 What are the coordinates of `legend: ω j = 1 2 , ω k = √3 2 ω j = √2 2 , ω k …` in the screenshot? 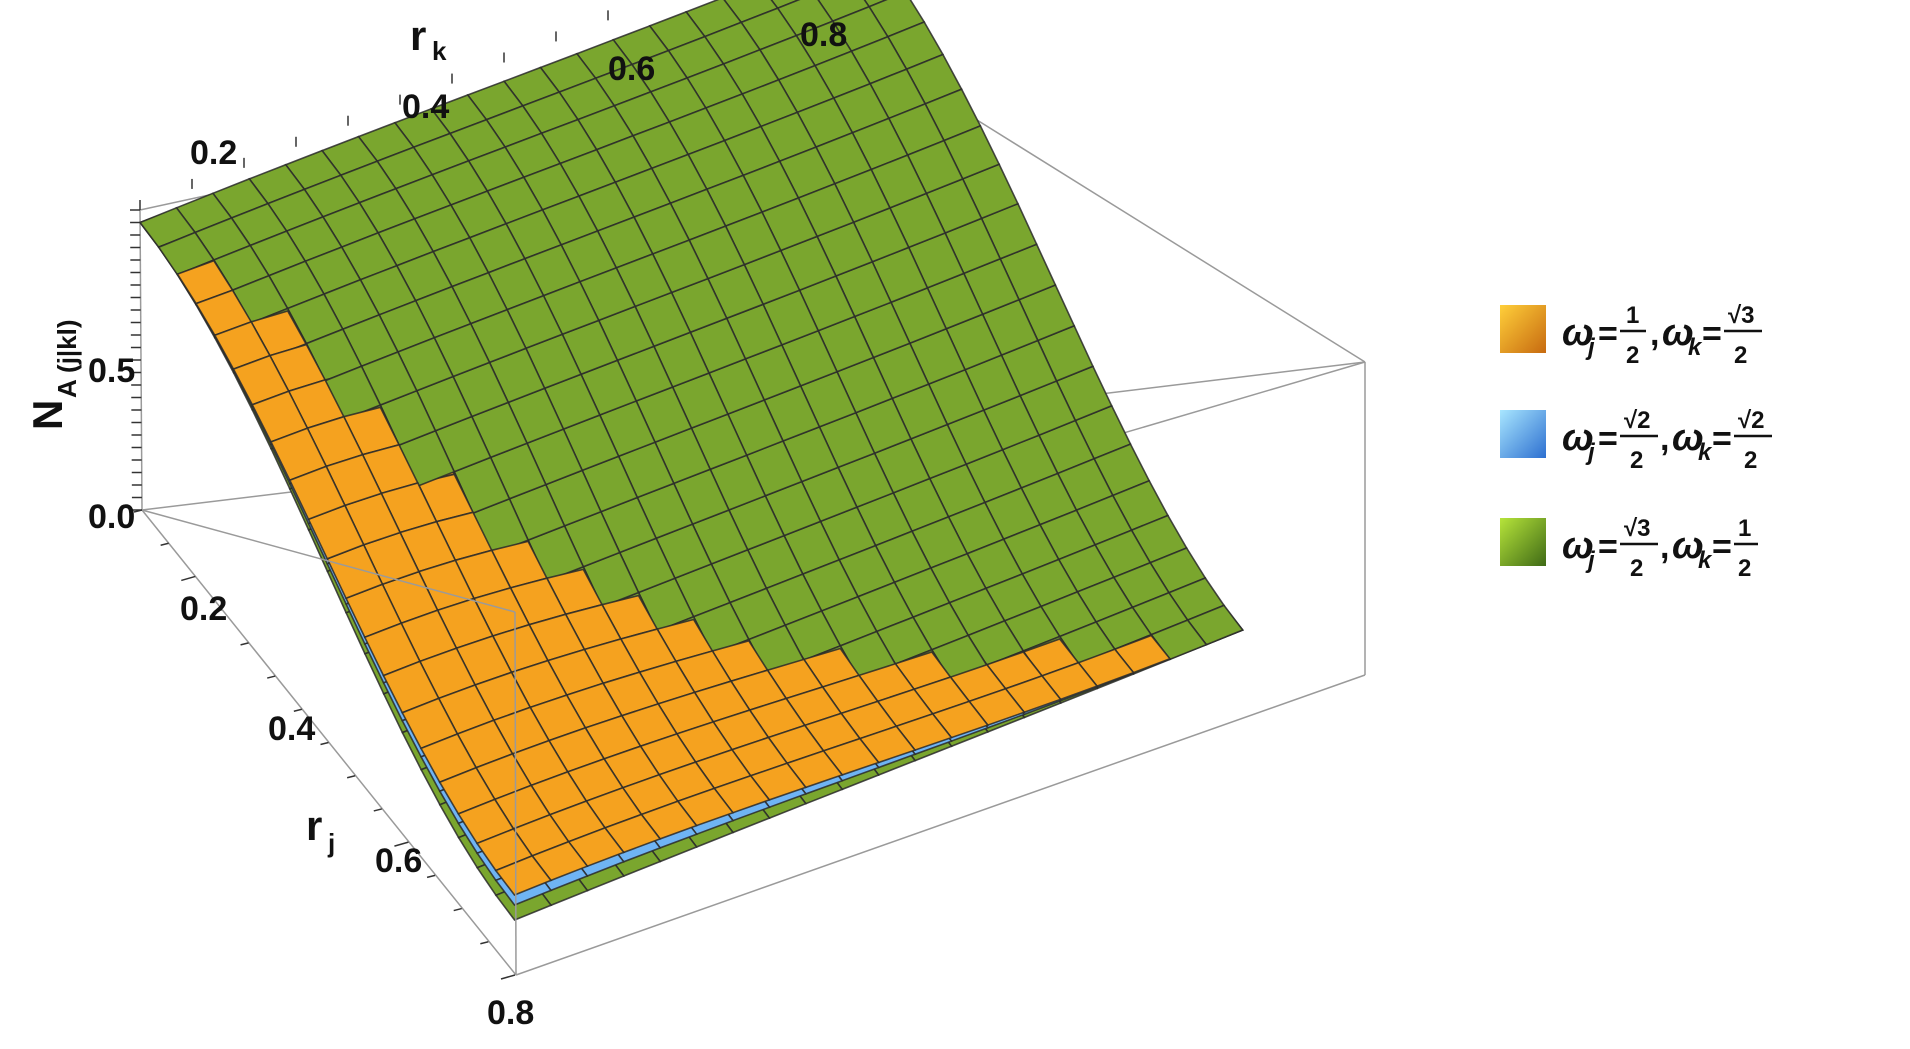 It's located at (1636, 442).